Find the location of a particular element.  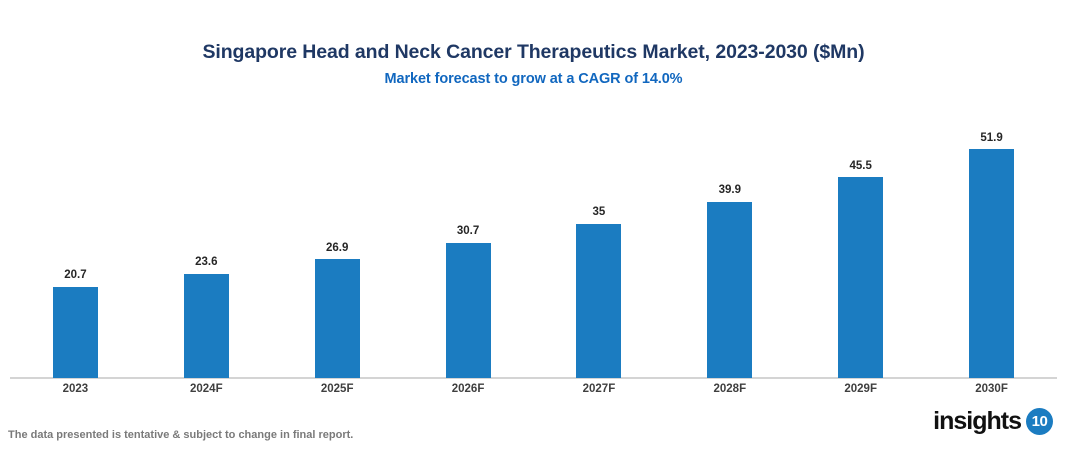

bar-2029F is located at coordinates (861, 277).